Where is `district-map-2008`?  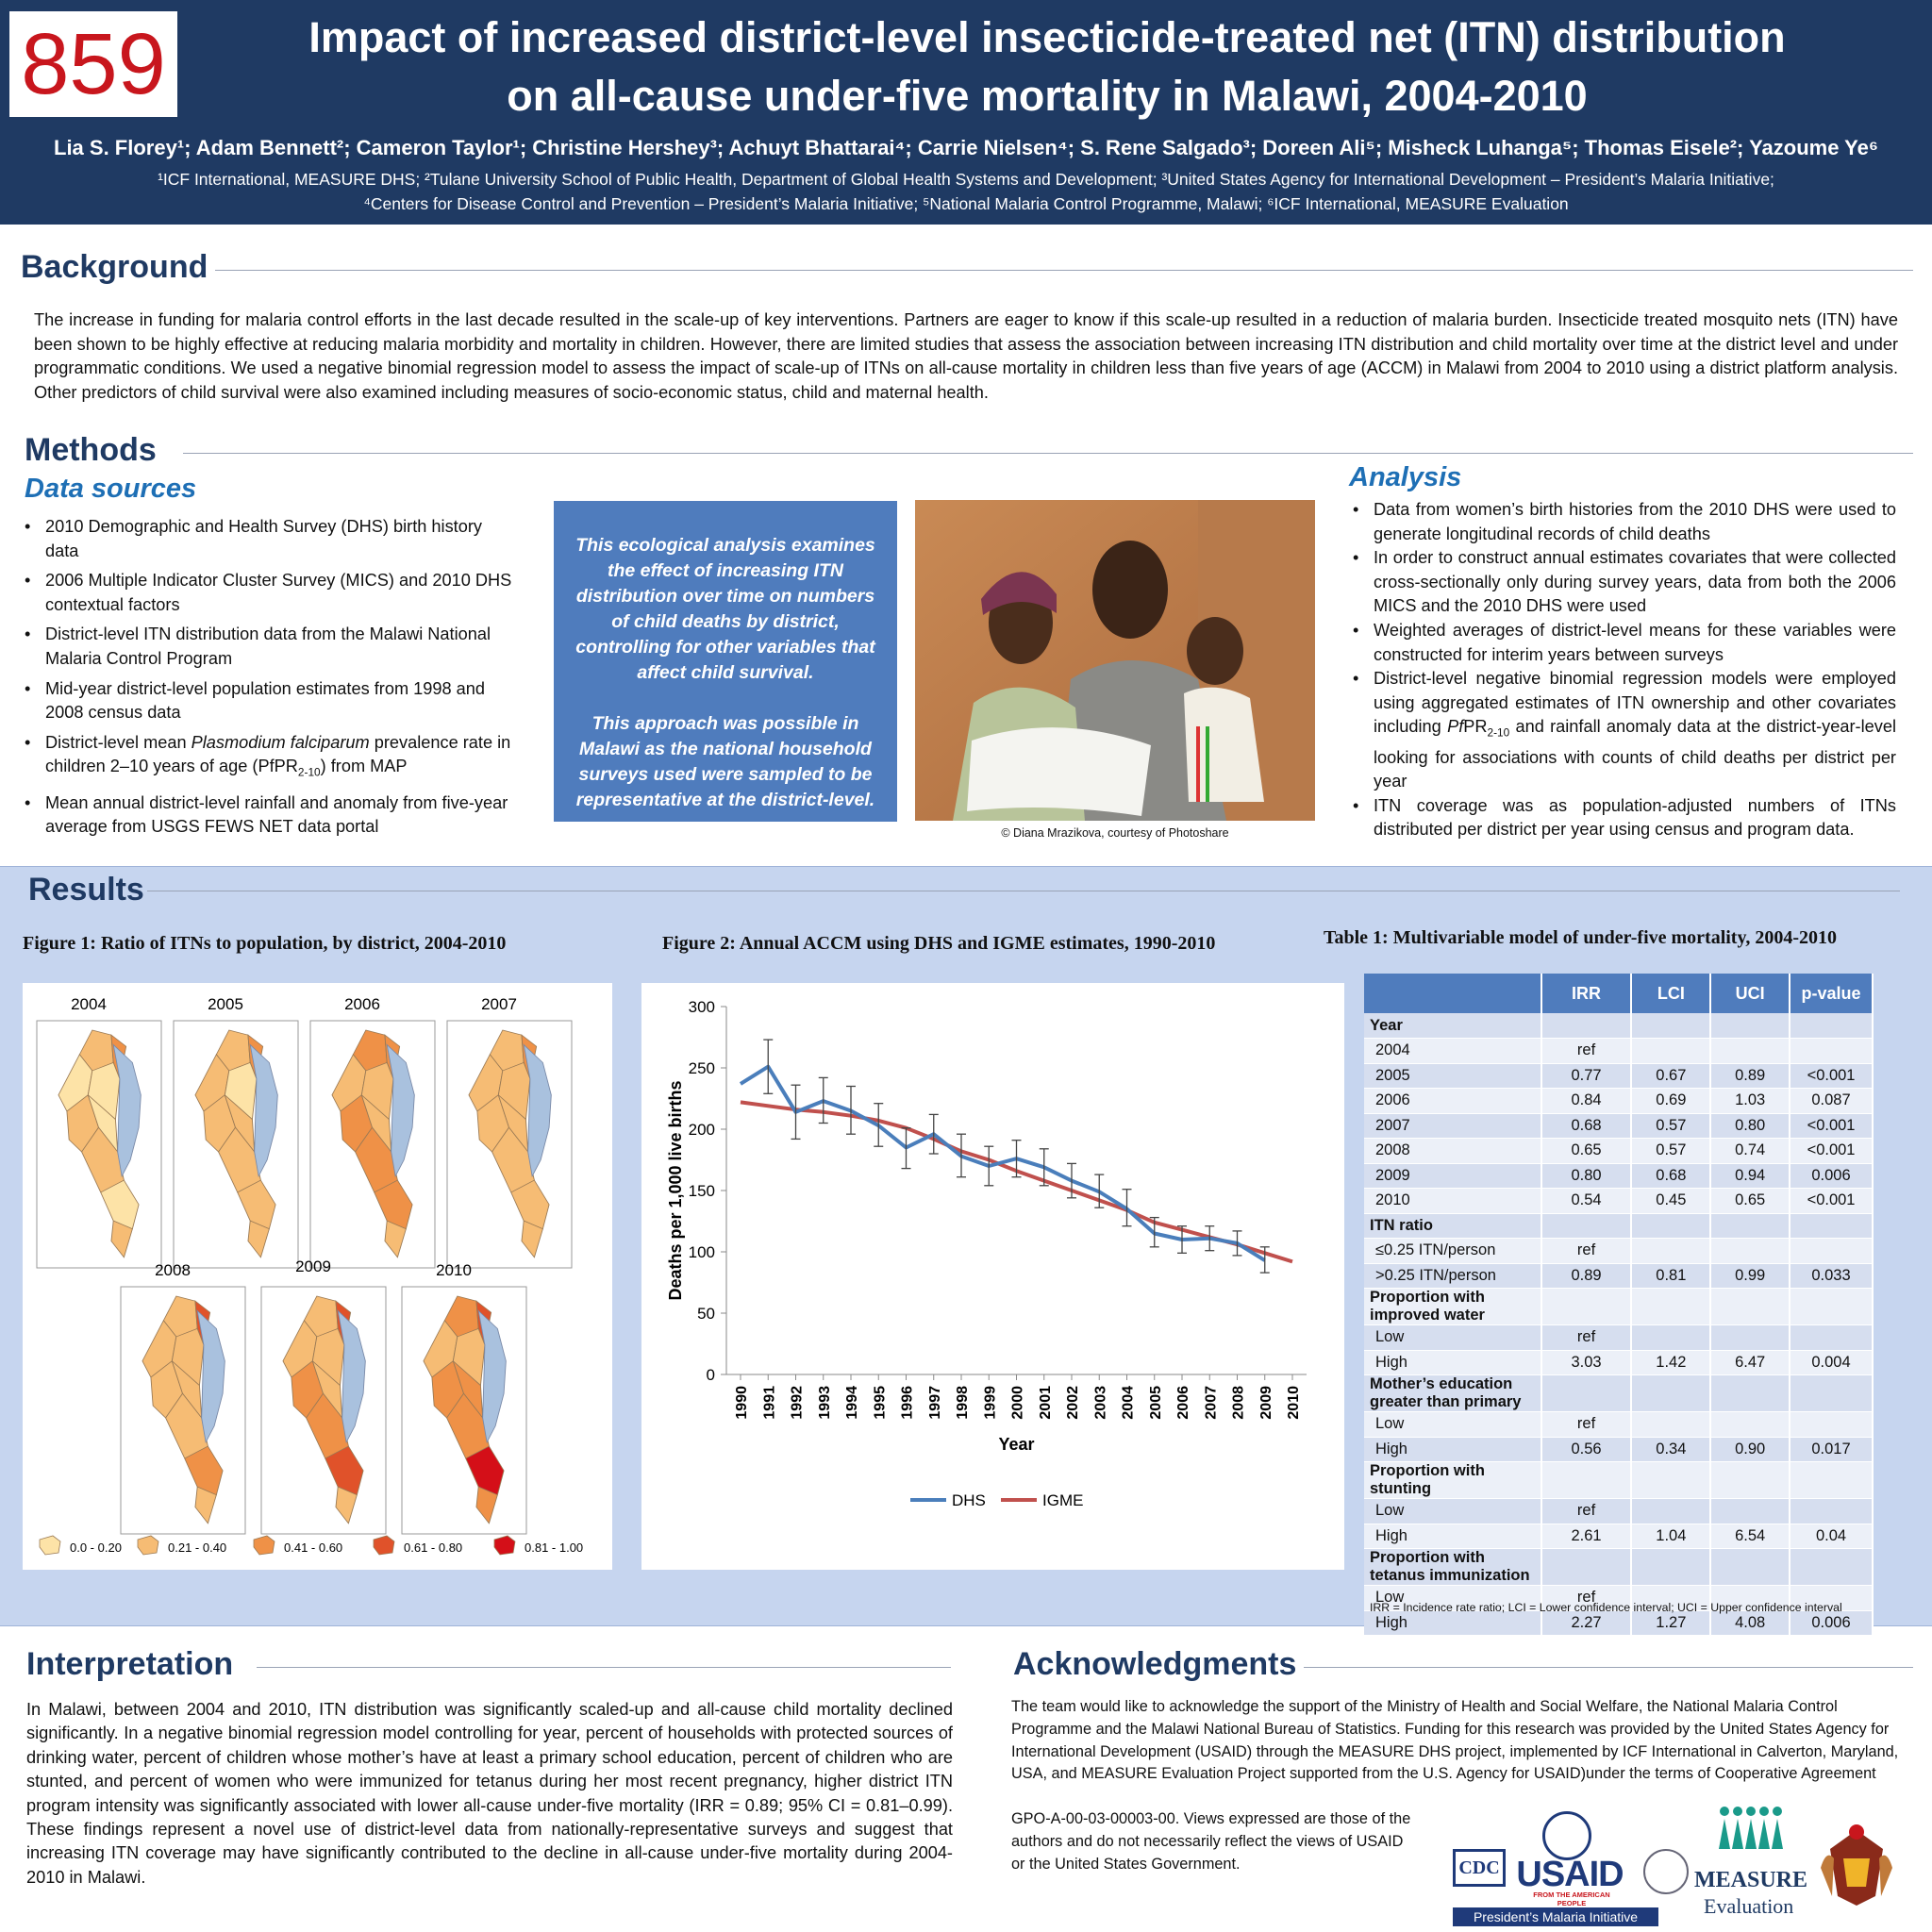
district-map-2008 is located at coordinates (183, 1410).